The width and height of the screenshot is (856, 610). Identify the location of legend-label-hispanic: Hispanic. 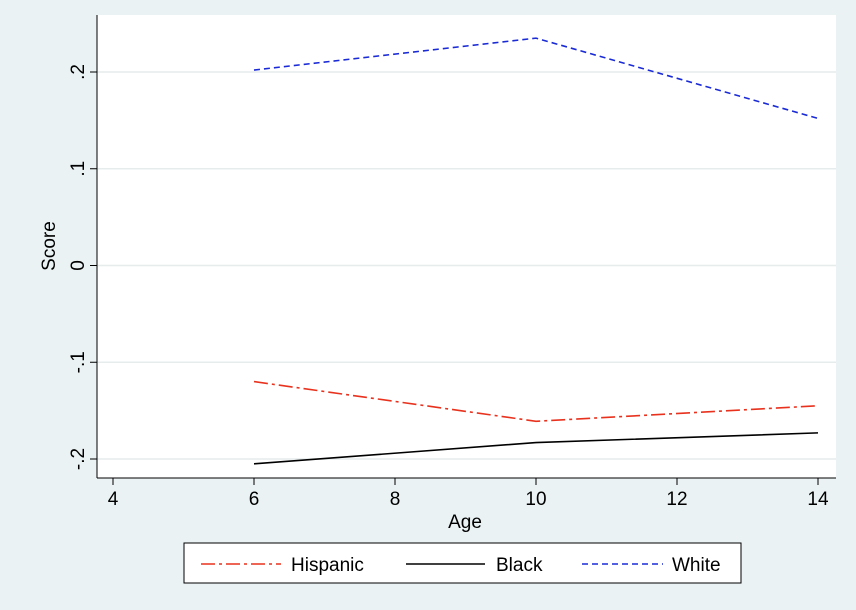
(327, 565).